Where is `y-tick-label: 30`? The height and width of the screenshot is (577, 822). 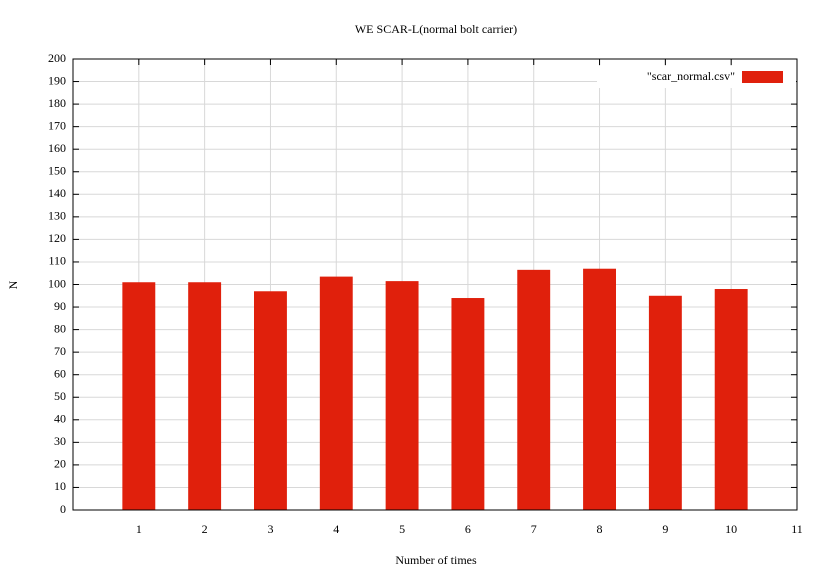 y-tick-label: 30 is located at coordinates (60, 441).